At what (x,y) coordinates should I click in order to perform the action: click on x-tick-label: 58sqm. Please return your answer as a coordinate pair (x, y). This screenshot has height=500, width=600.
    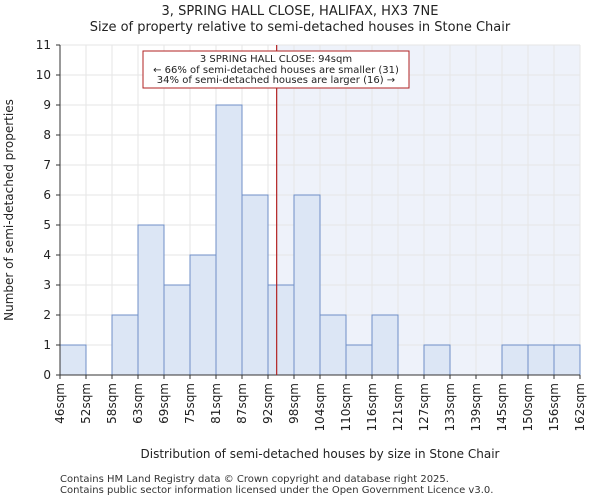
    Looking at the image, I should click on (112, 403).